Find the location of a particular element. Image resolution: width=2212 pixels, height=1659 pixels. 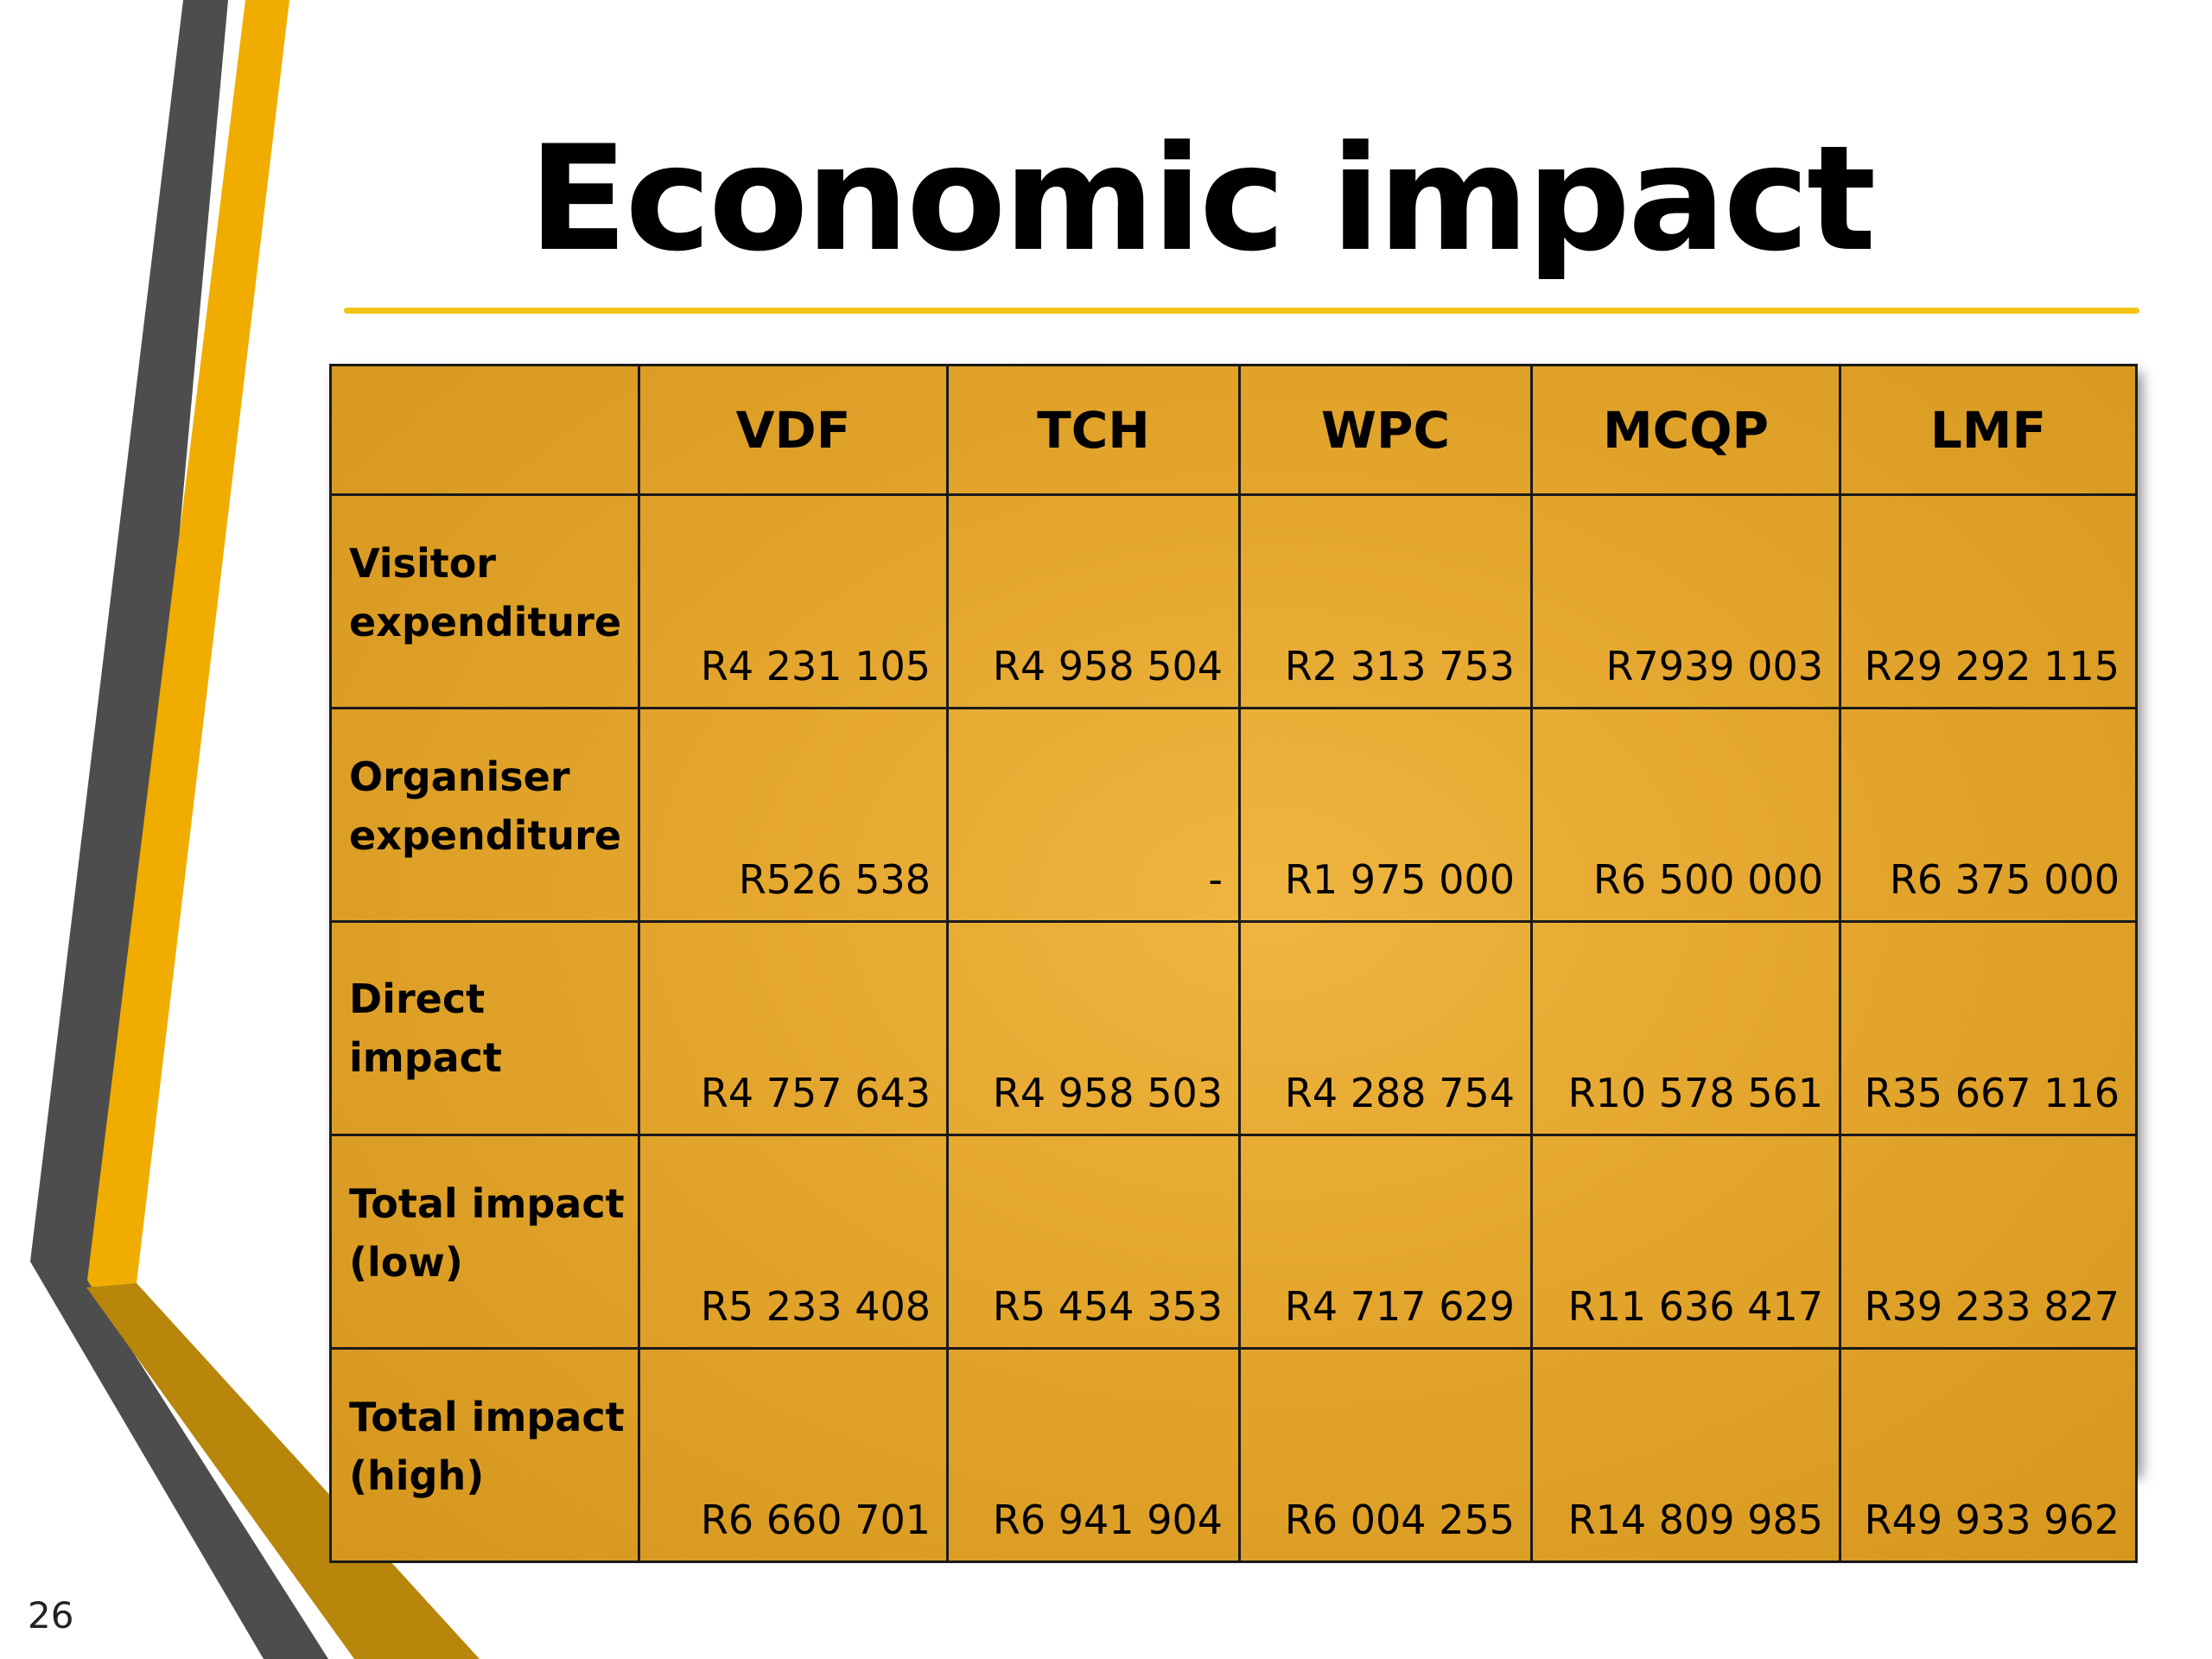

table-cell: R49 933 962 is located at coordinates (1989, 1455).